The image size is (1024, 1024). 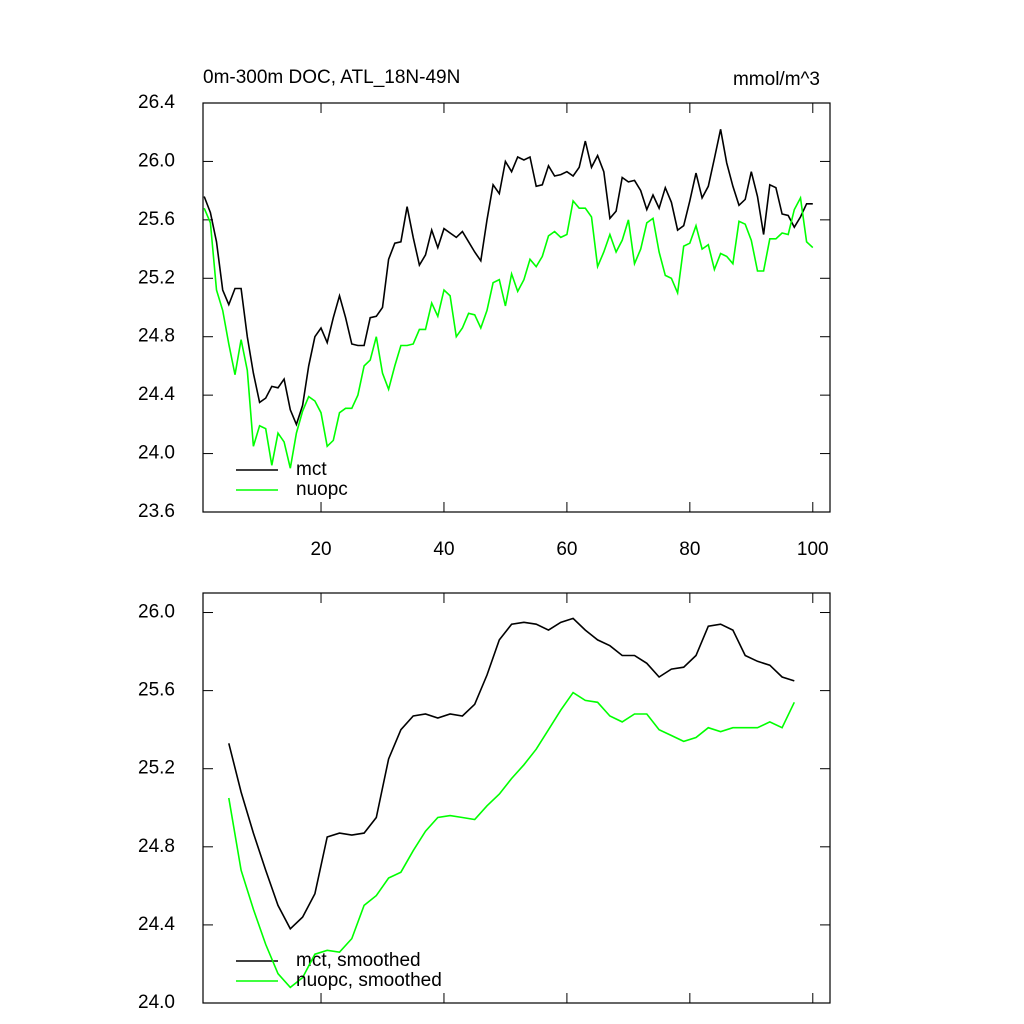 What do you see at coordinates (689, 549) in the screenshot?
I see `x-tick-label: 80` at bounding box center [689, 549].